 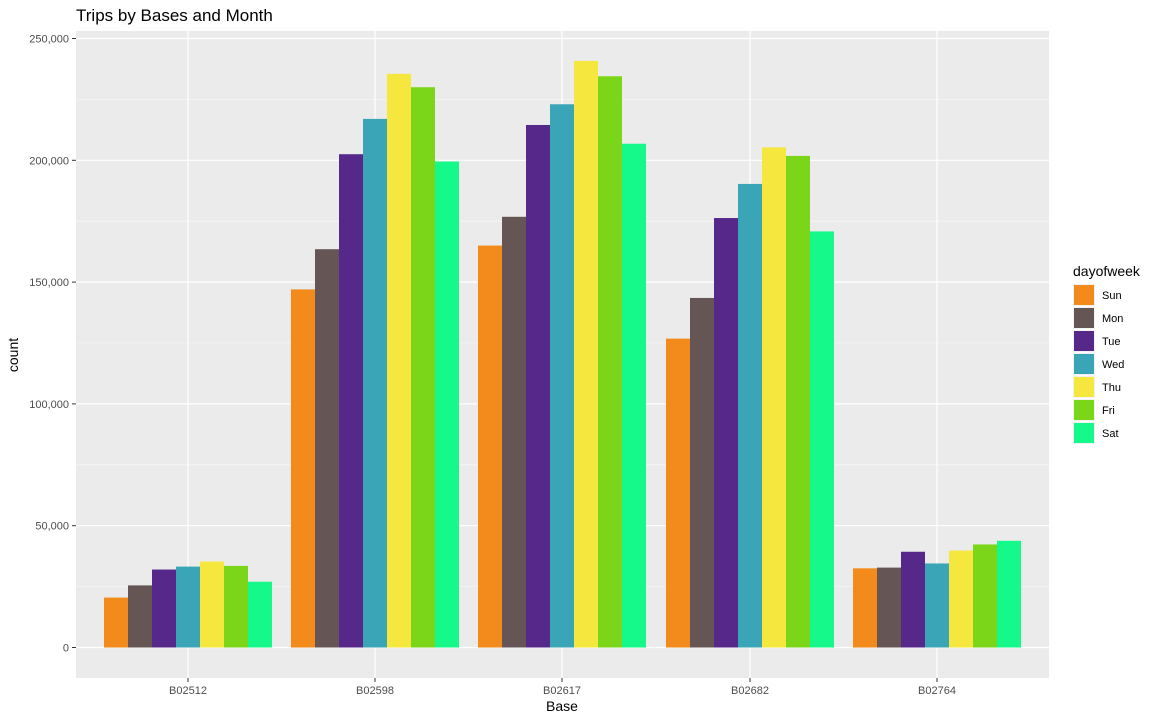 I want to click on bar-B02617-Sat, so click(x=634, y=395).